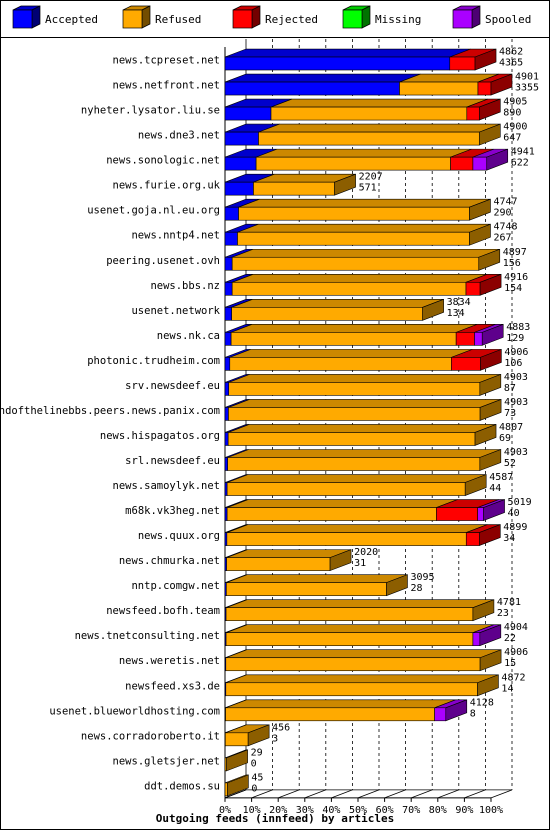  I want to click on y-axis-label: nyheter.lysator.liu.se, so click(150, 111).